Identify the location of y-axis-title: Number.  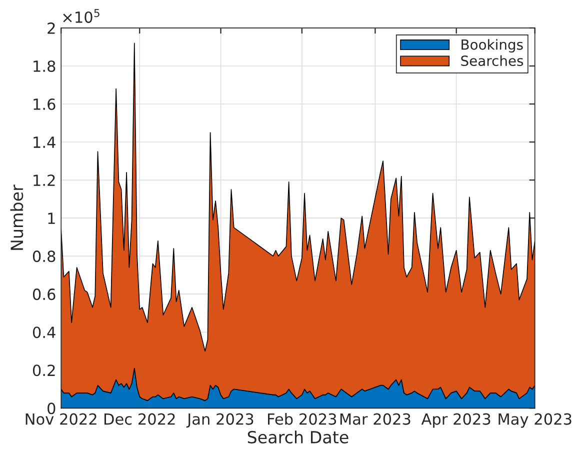
(17, 217).